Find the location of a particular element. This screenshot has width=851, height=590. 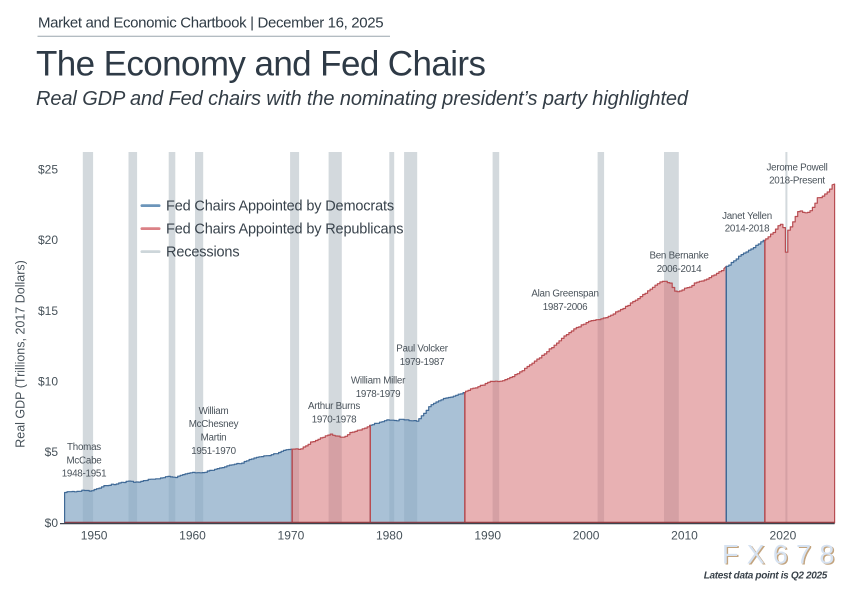

svg-text: William is located at coordinates (214, 411).